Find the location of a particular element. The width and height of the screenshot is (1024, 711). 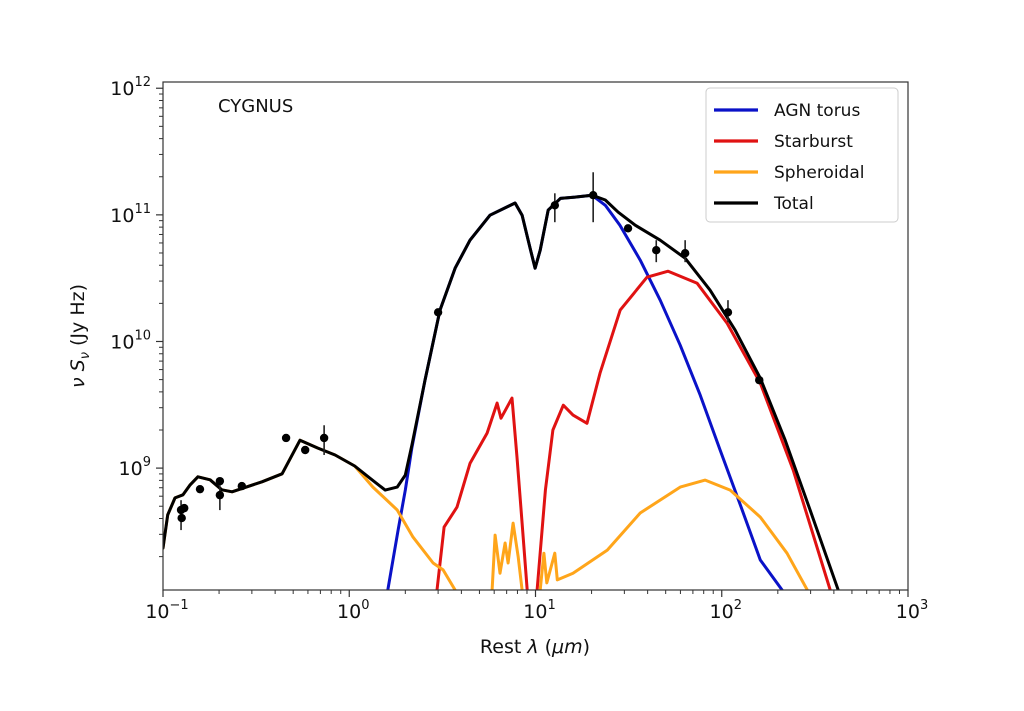

y-tick-label: 1012 is located at coordinates (130, 87).